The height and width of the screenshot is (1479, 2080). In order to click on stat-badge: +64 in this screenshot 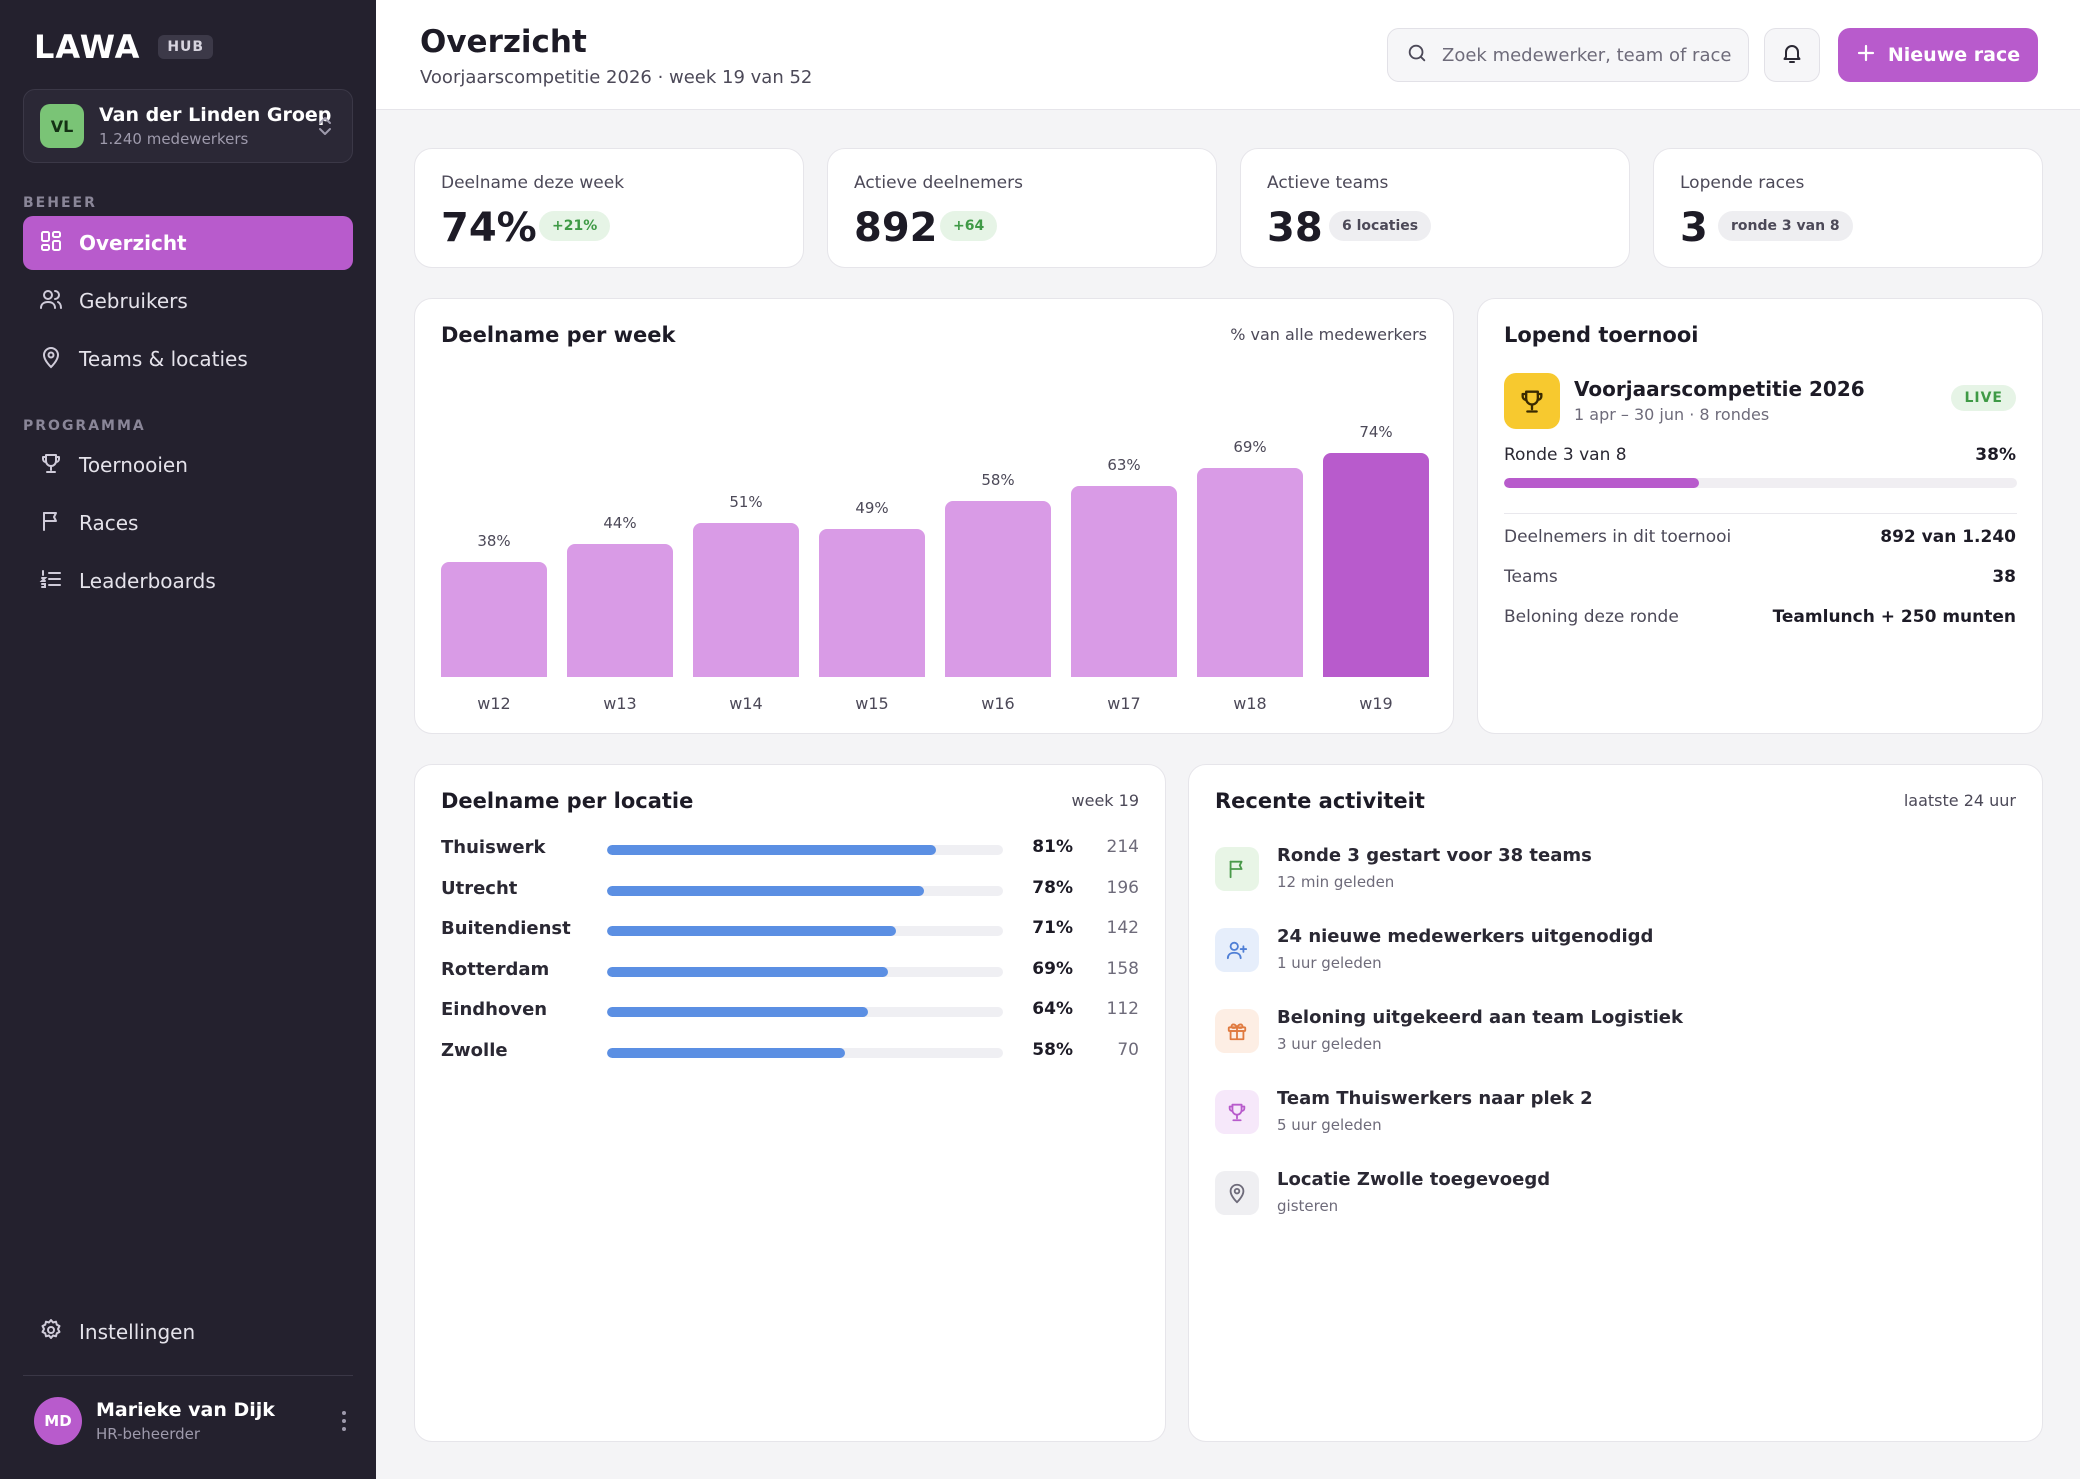, I will do `click(969, 226)`.